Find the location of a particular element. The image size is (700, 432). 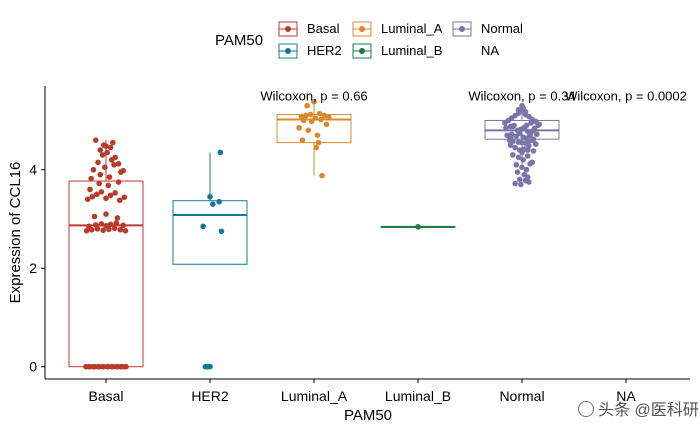

legend-label-na: NA is located at coordinates (490, 50).